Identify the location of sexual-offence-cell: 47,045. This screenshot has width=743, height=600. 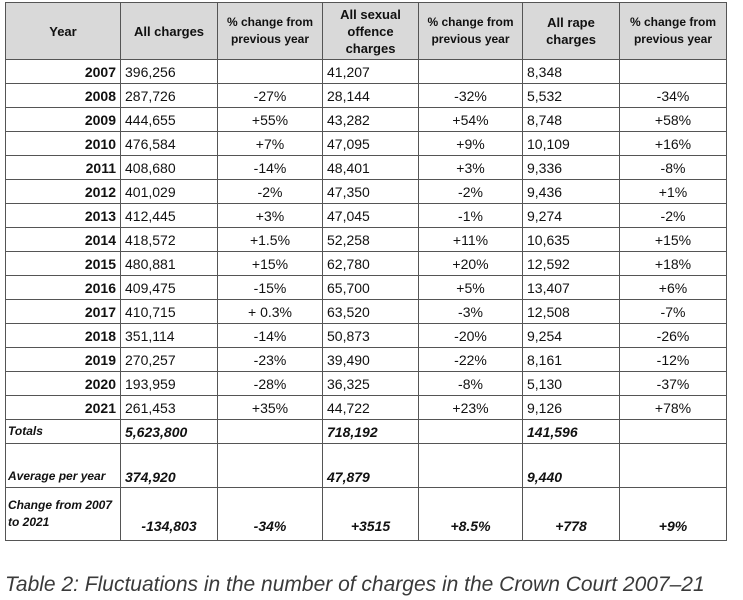
(370, 215).